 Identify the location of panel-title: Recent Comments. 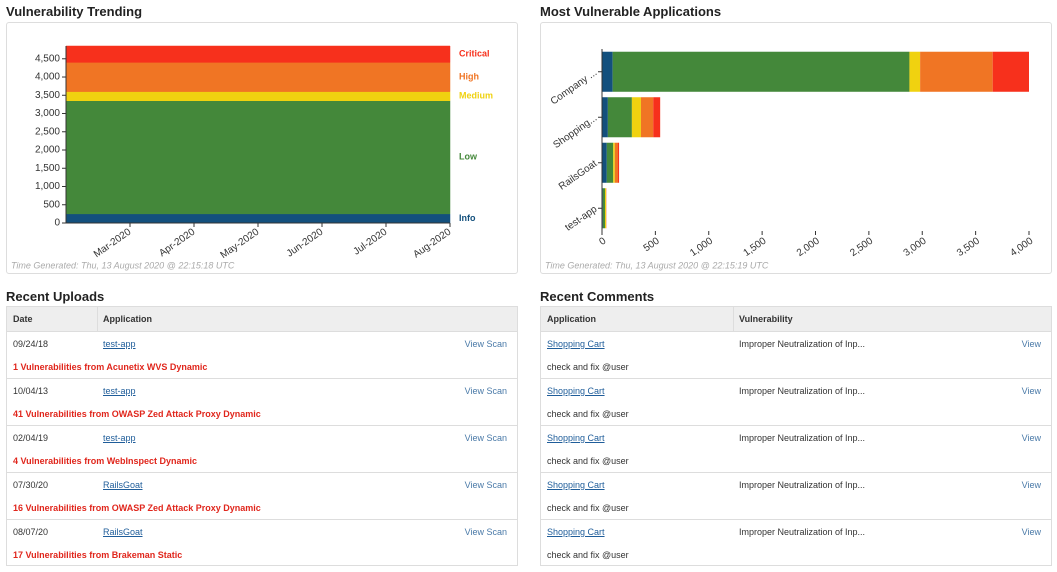
(597, 296).